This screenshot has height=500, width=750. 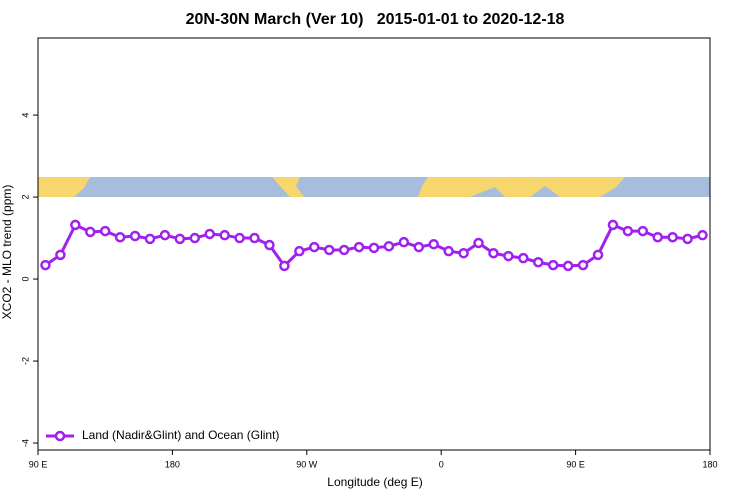 What do you see at coordinates (7, 252) in the screenshot?
I see `y-axis-label: XCO2 - MLO trend (ppm)` at bounding box center [7, 252].